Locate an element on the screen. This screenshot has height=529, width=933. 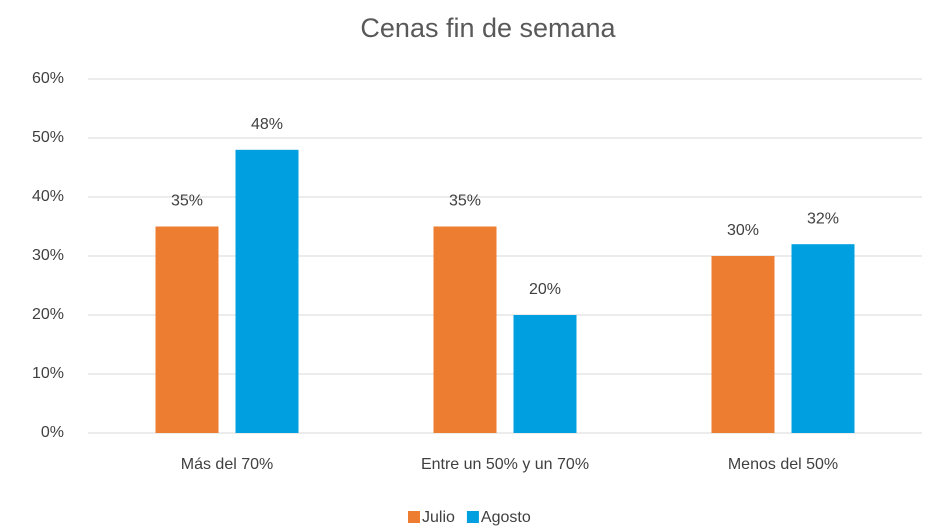
data-label: 32% is located at coordinates (823, 218).